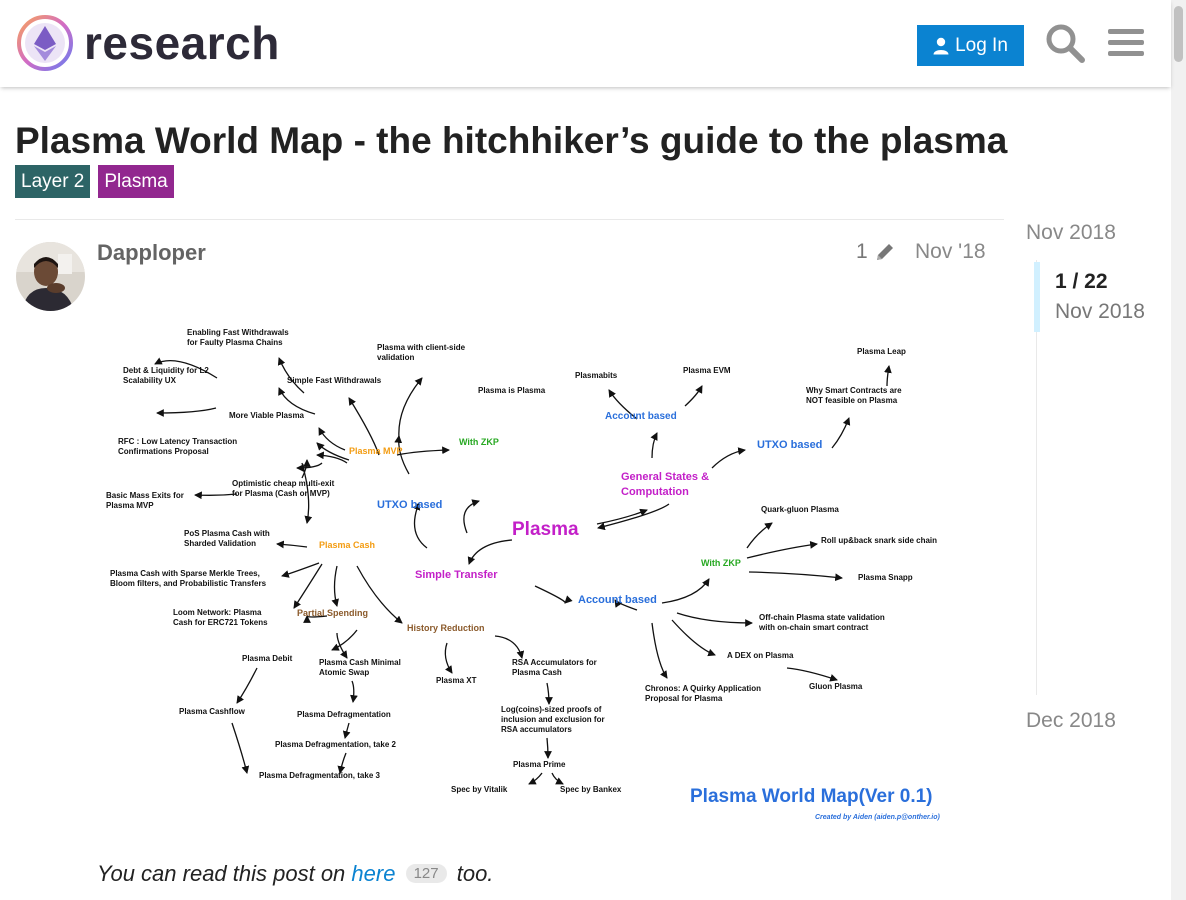  Describe the element at coordinates (136, 181) in the screenshot. I see `tag-plasma: Plasma` at that location.